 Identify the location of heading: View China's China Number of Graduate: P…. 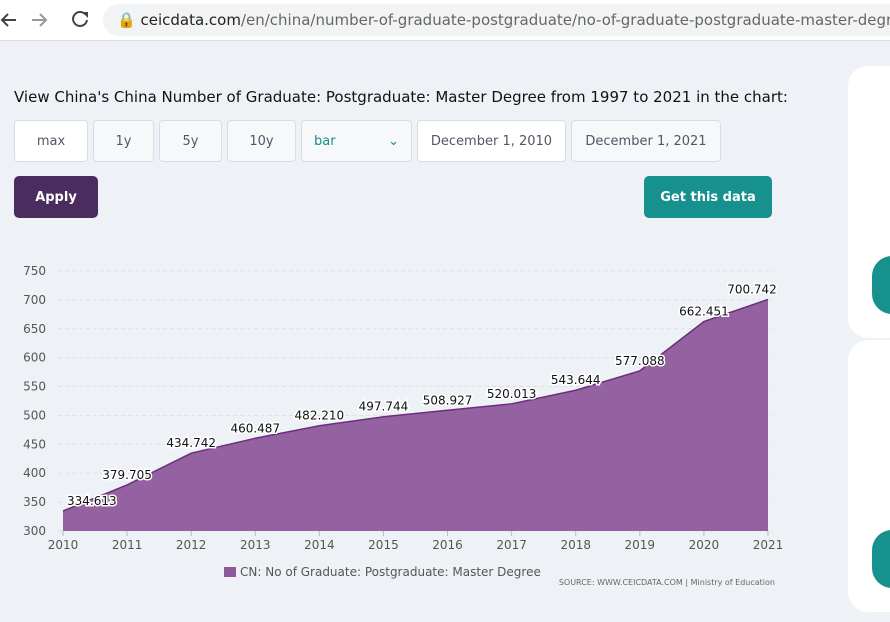
(401, 97).